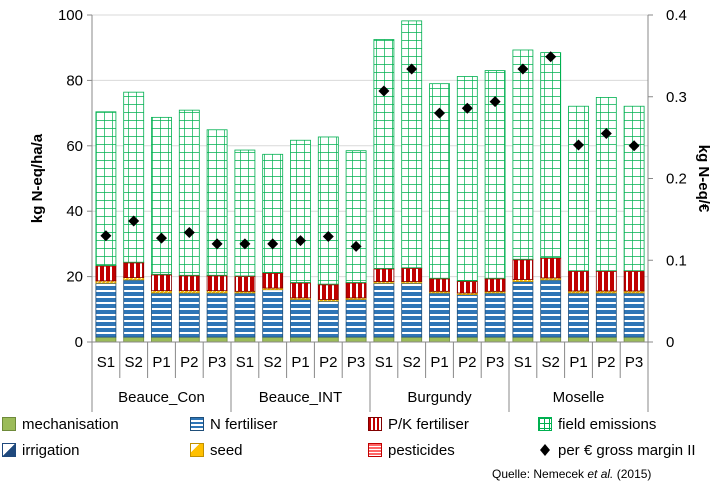  What do you see at coordinates (545, 450) in the screenshot?
I see `diamond-marker-icon` at bounding box center [545, 450].